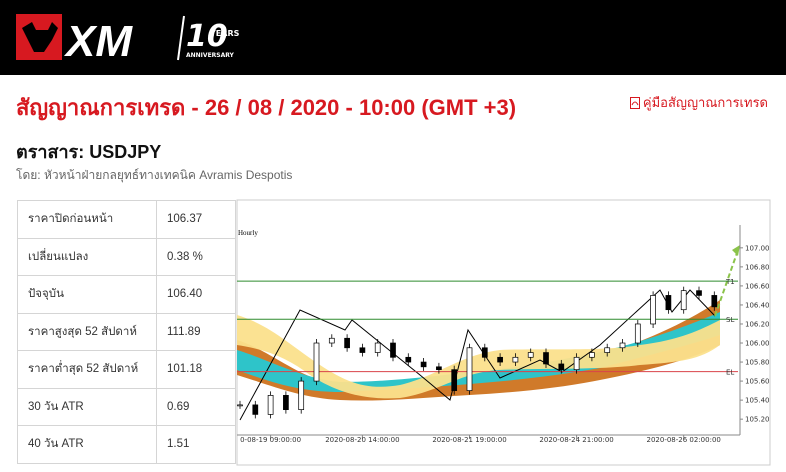 The image size is (786, 472). What do you see at coordinates (87, 219) in the screenshot?
I see `cell-label: ราคาปิดก่อนหน้า` at bounding box center [87, 219].